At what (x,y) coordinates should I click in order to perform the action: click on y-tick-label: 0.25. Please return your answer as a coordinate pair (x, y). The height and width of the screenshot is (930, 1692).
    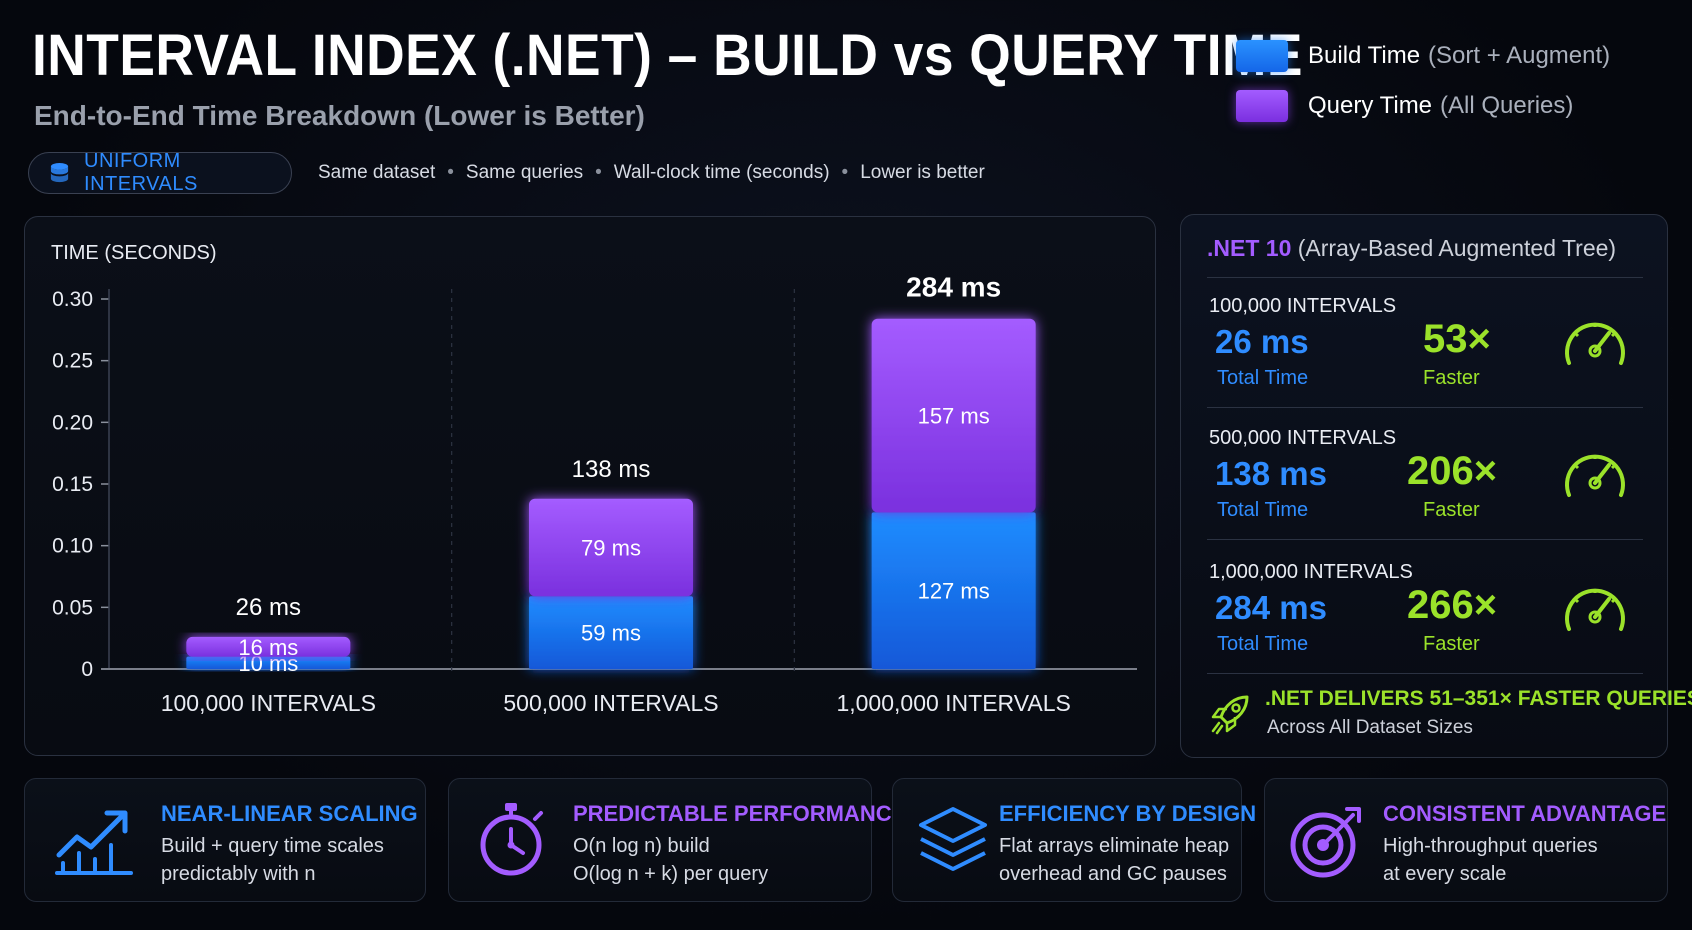
    Looking at the image, I should click on (72, 361).